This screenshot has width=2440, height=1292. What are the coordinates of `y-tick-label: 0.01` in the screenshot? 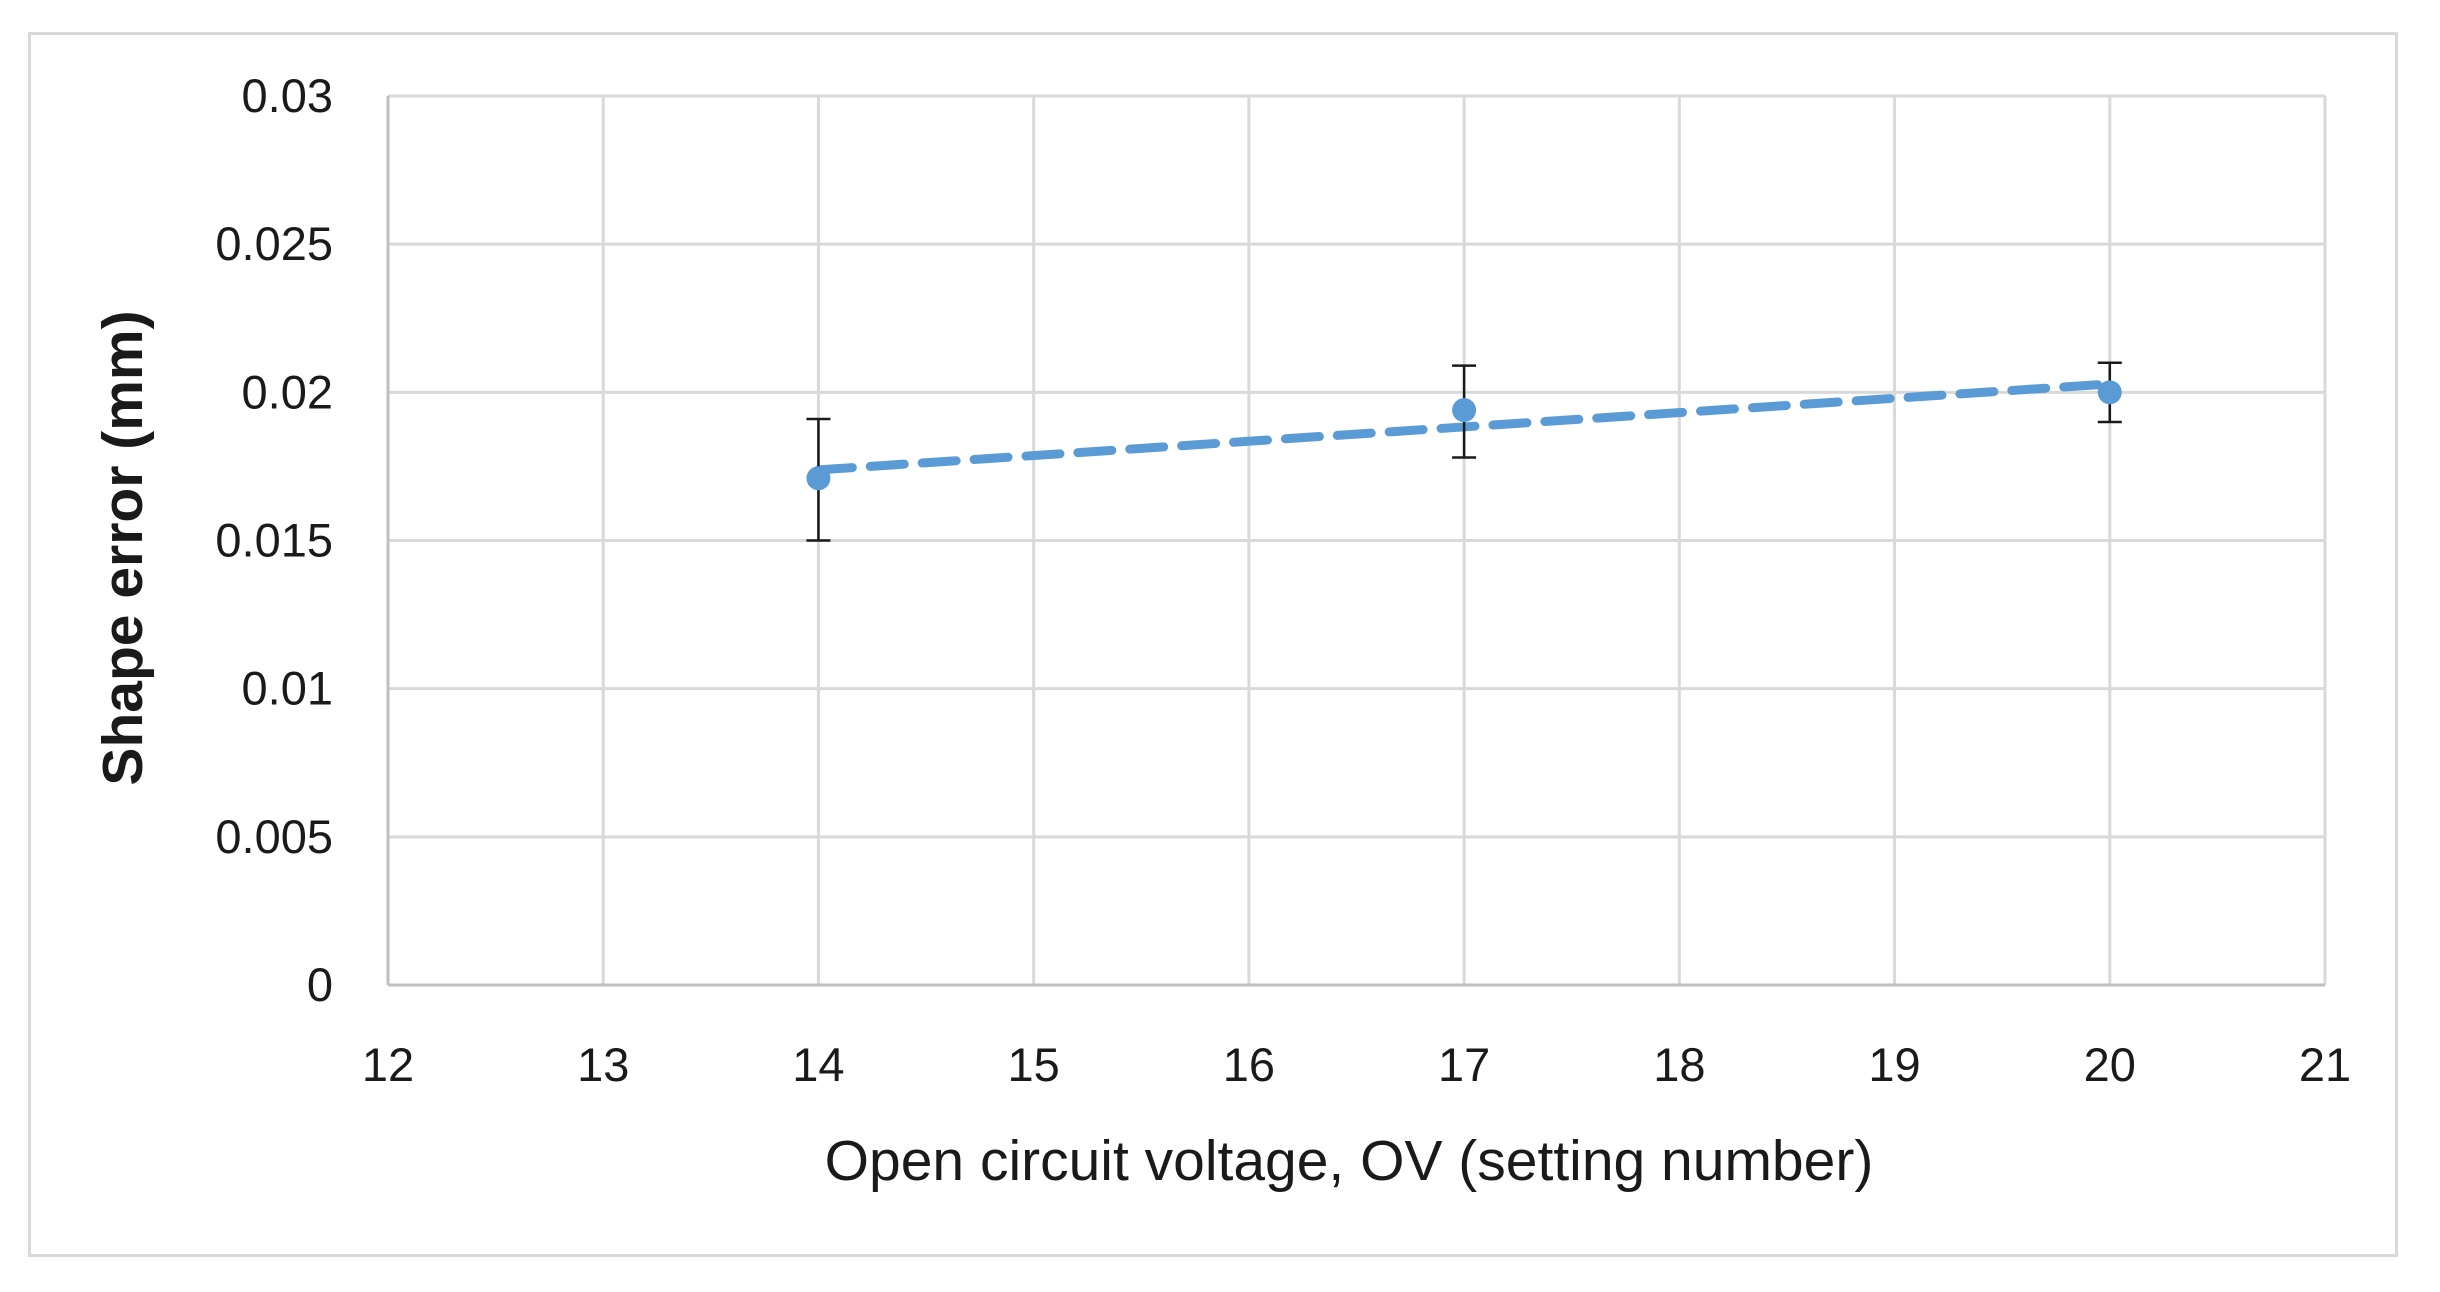 It's located at (287, 688).